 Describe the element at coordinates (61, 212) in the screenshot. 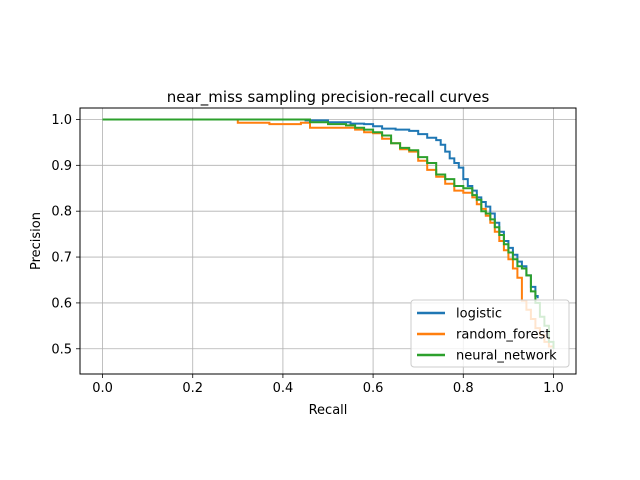

I see `y-tick-label: 0.8` at that location.